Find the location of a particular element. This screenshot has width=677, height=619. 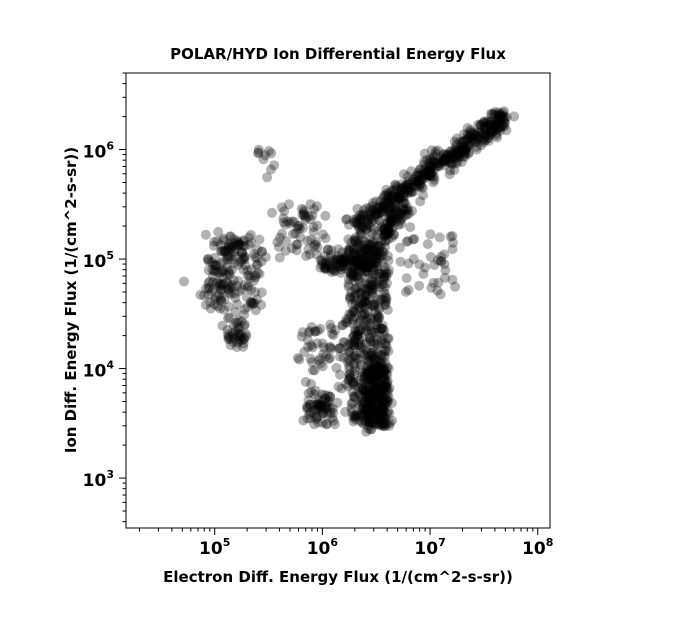

y-tick-label: 103 is located at coordinates (98, 479).